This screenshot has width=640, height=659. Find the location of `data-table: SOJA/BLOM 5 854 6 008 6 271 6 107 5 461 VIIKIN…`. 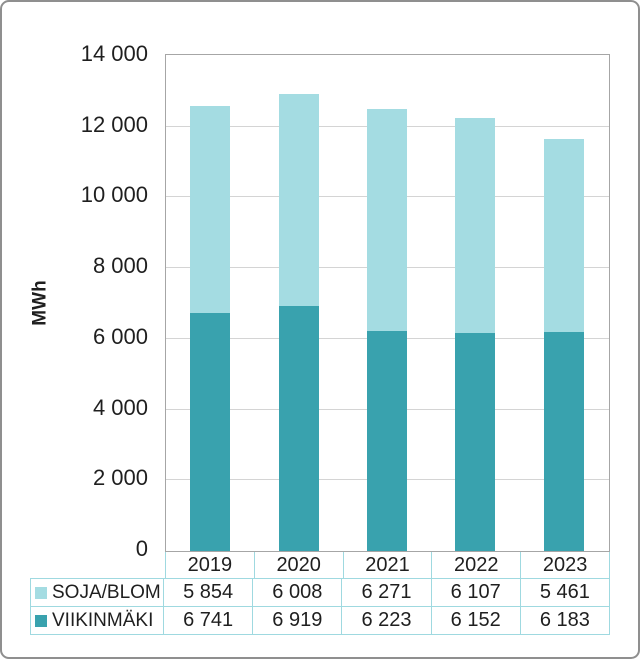

data-table: SOJA/BLOM 5 854 6 008 6 271 6 107 5 461 VIIKIN… is located at coordinates (320, 606).